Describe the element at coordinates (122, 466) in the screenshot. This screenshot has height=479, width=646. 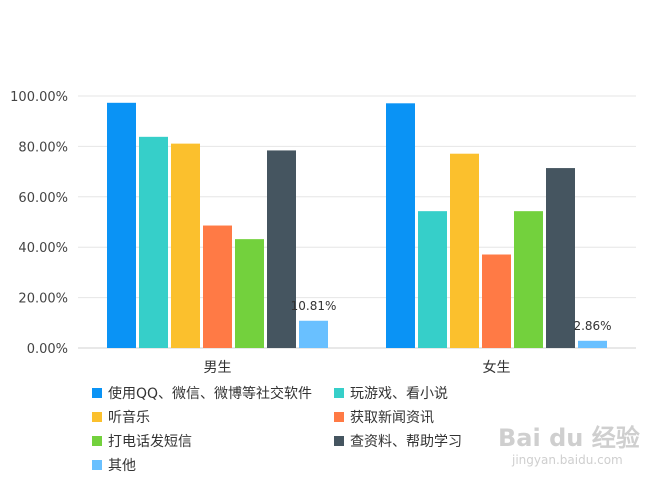
I see `legend-label: 其他` at that location.